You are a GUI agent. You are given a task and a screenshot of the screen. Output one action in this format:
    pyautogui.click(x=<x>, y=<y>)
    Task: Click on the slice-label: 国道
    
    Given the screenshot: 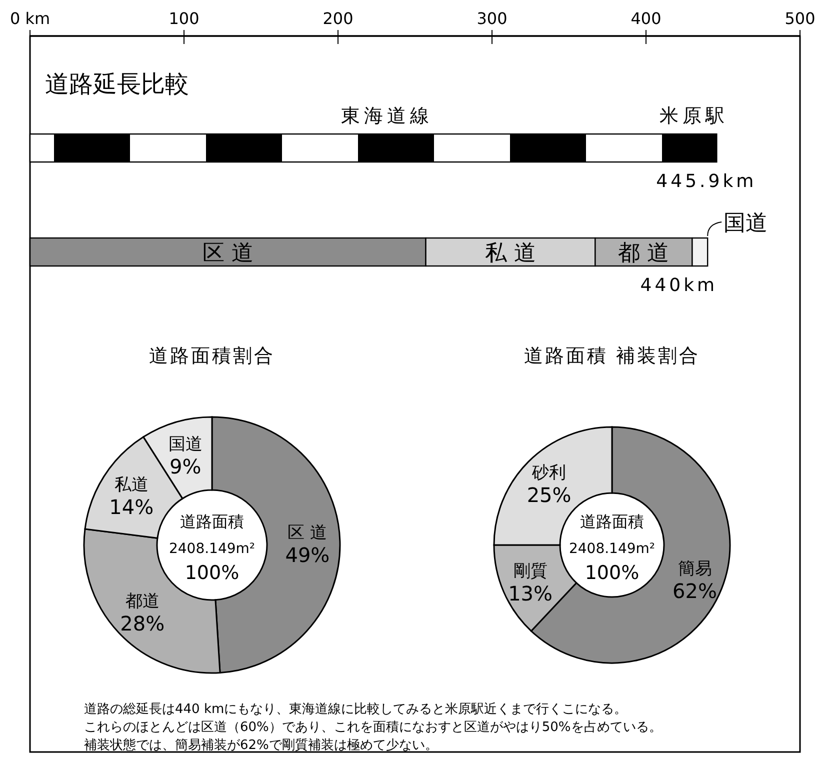 What is the action you would take?
    pyautogui.click(x=185, y=444)
    